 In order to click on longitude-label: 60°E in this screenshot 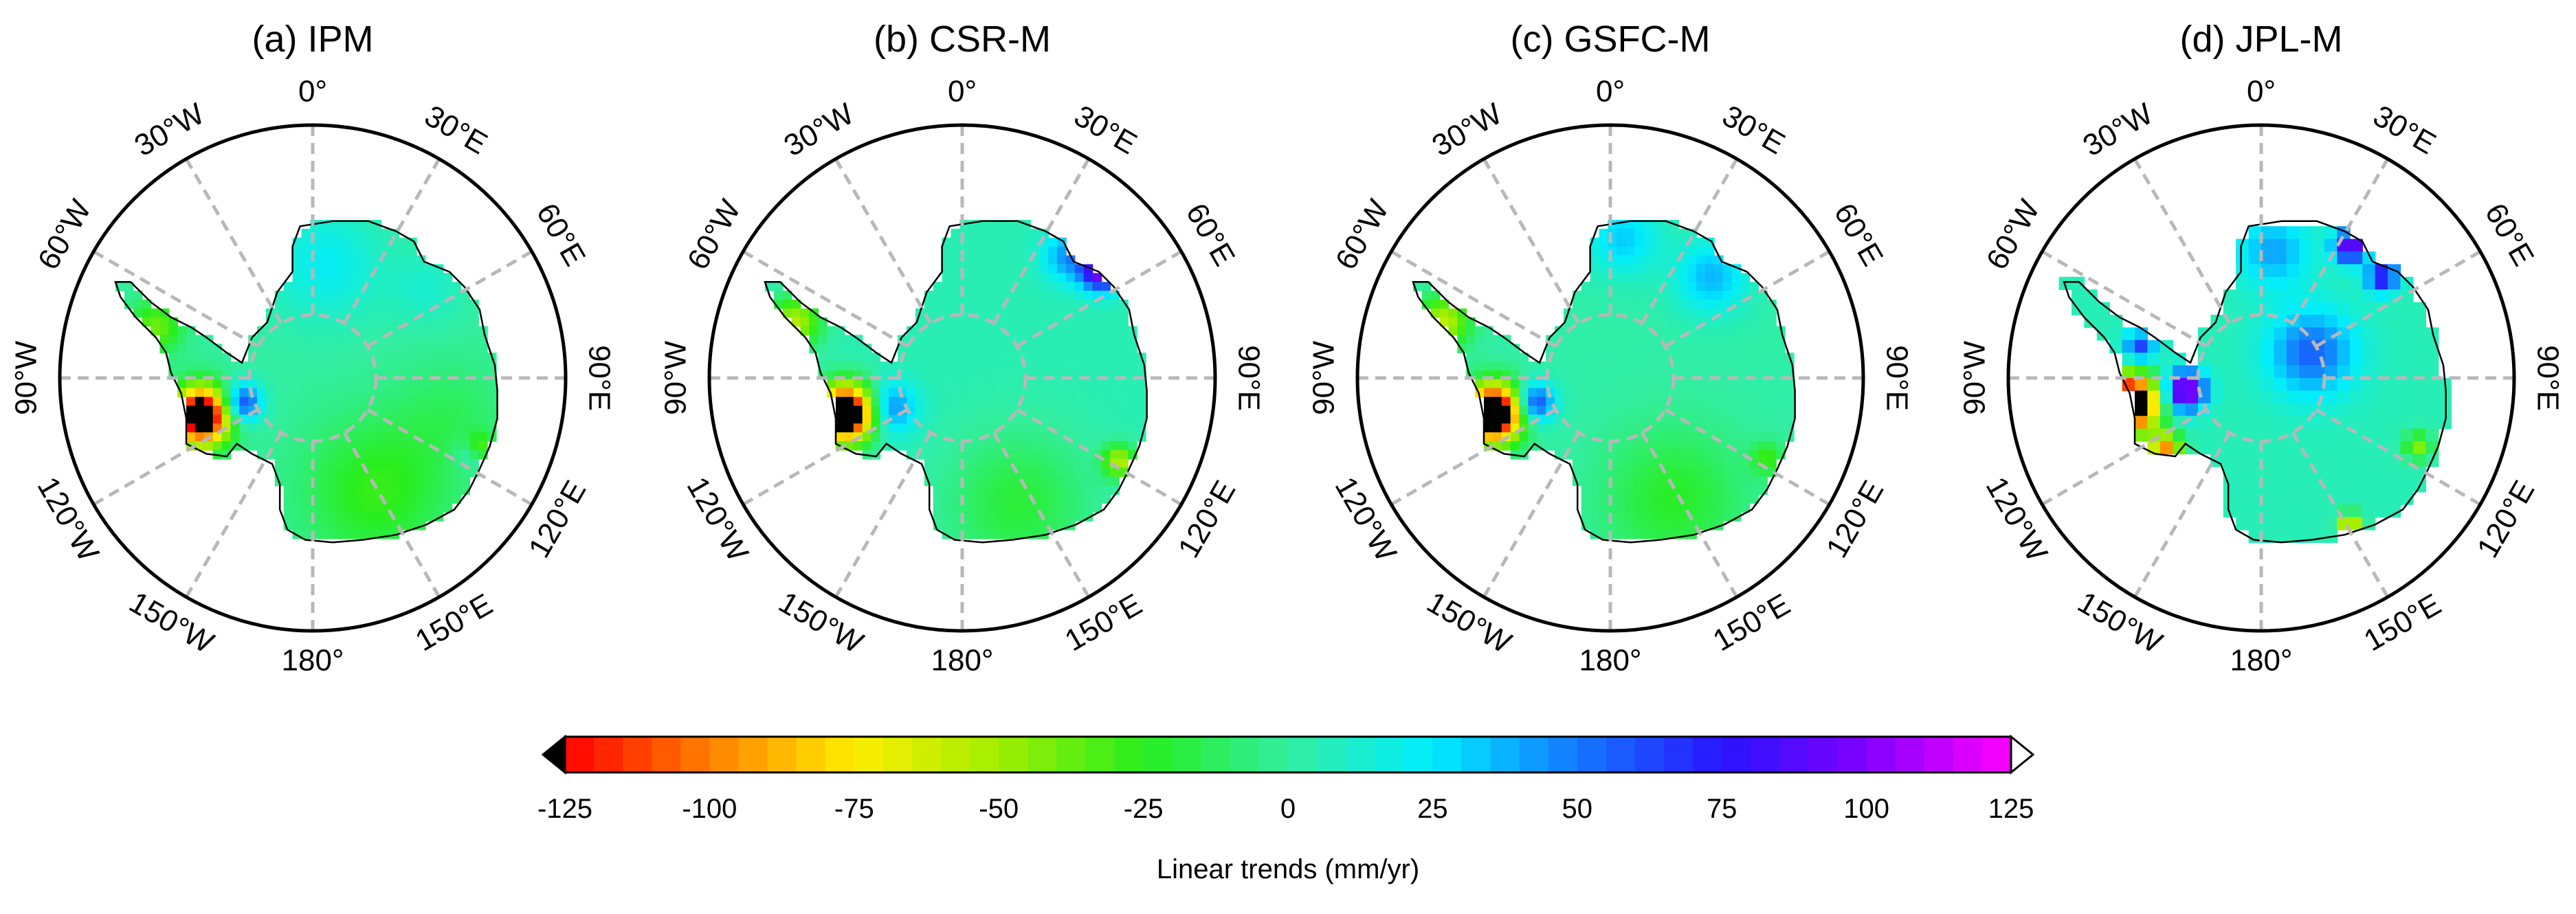, I will do `click(1859, 235)`.